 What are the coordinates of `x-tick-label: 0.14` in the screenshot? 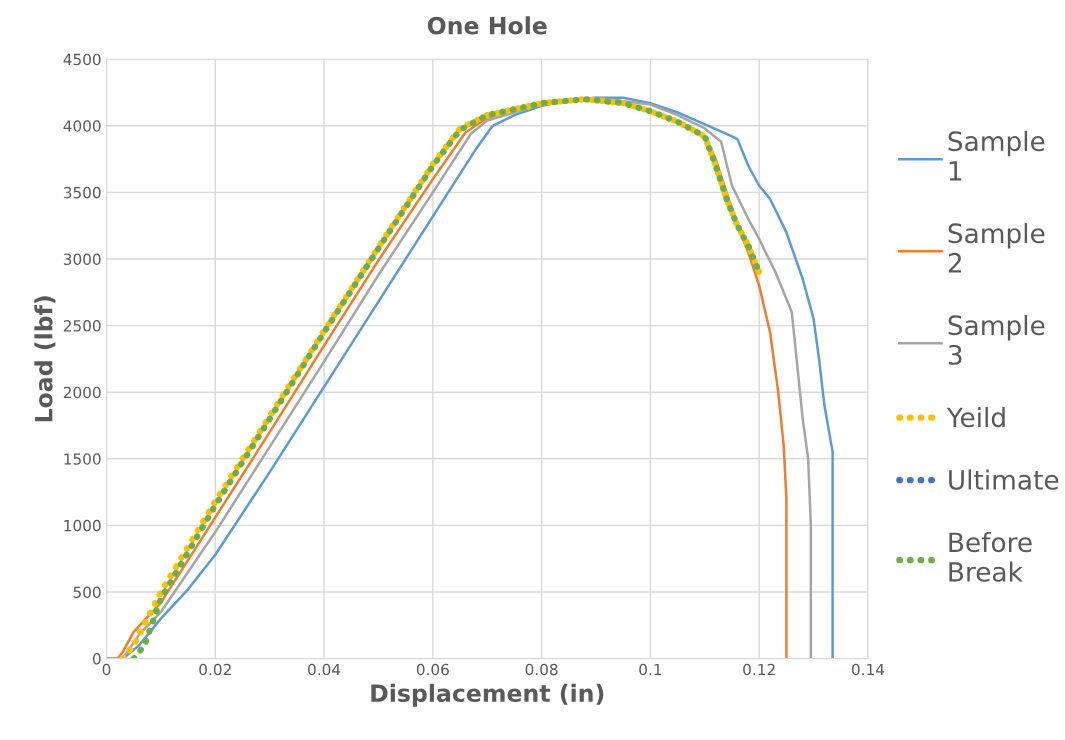 It's located at (868, 669).